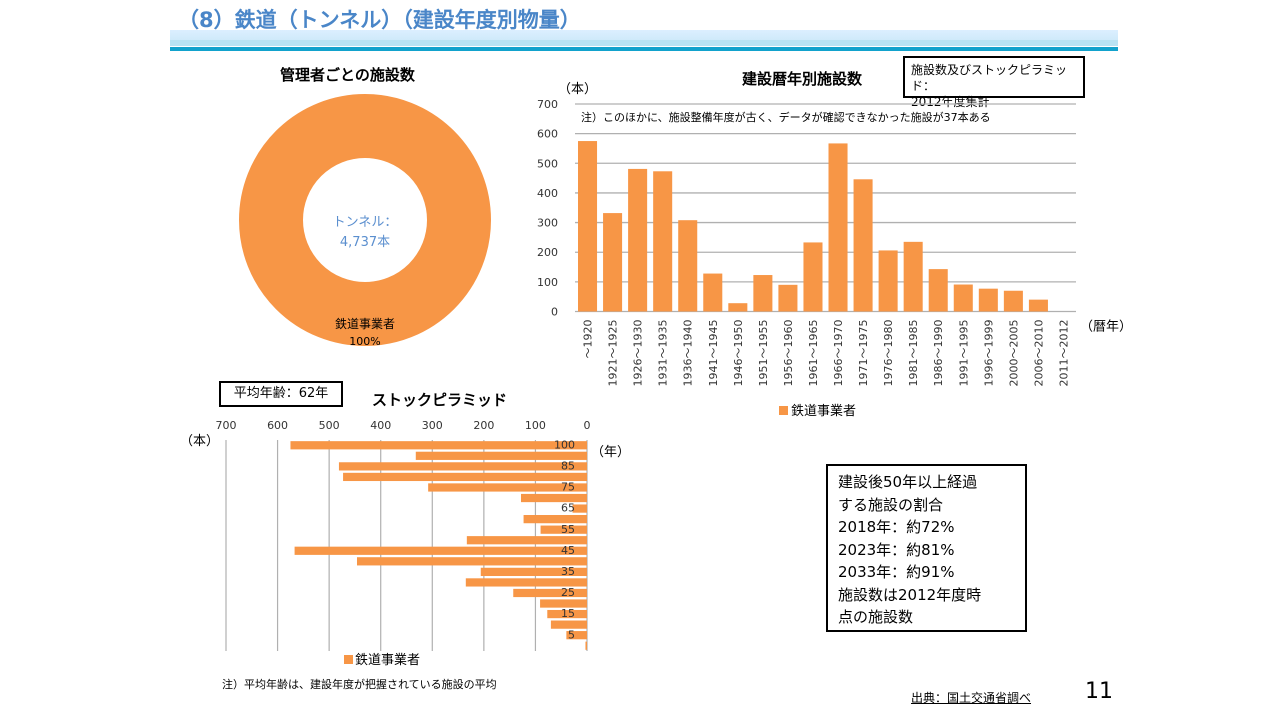 The width and height of the screenshot is (1280, 720). Describe the element at coordinates (786, 117) in the screenshot. I see `bar-chart-note: 注）このほかに、施設整備年度が古く、データが確認できなかった施設が37本ある` at that location.